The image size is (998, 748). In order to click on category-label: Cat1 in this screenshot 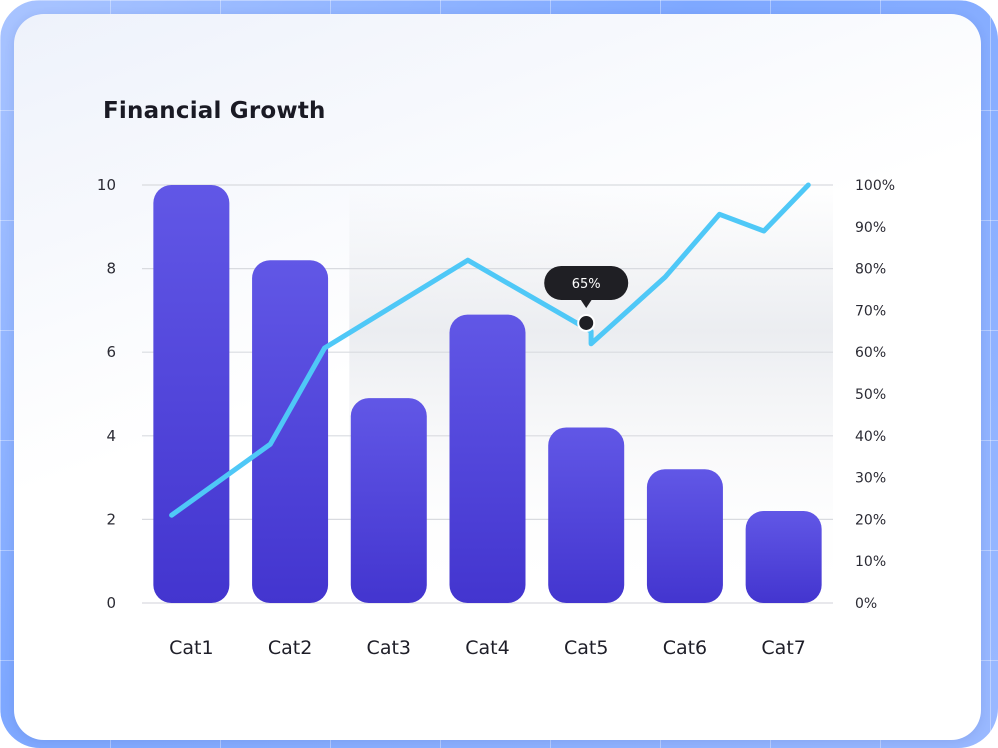, I will do `click(191, 648)`.